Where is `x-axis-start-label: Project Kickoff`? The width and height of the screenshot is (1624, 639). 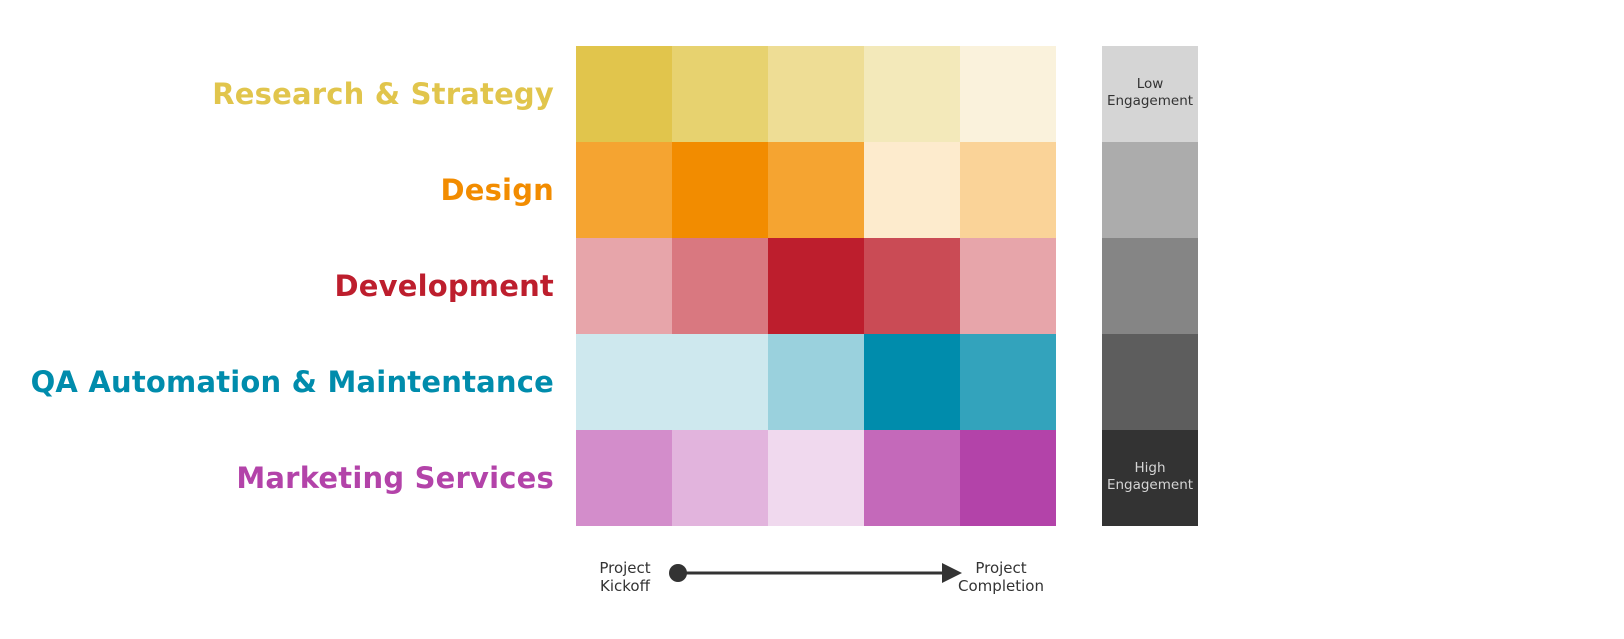 x-axis-start-label: Project Kickoff is located at coordinates (625, 577).